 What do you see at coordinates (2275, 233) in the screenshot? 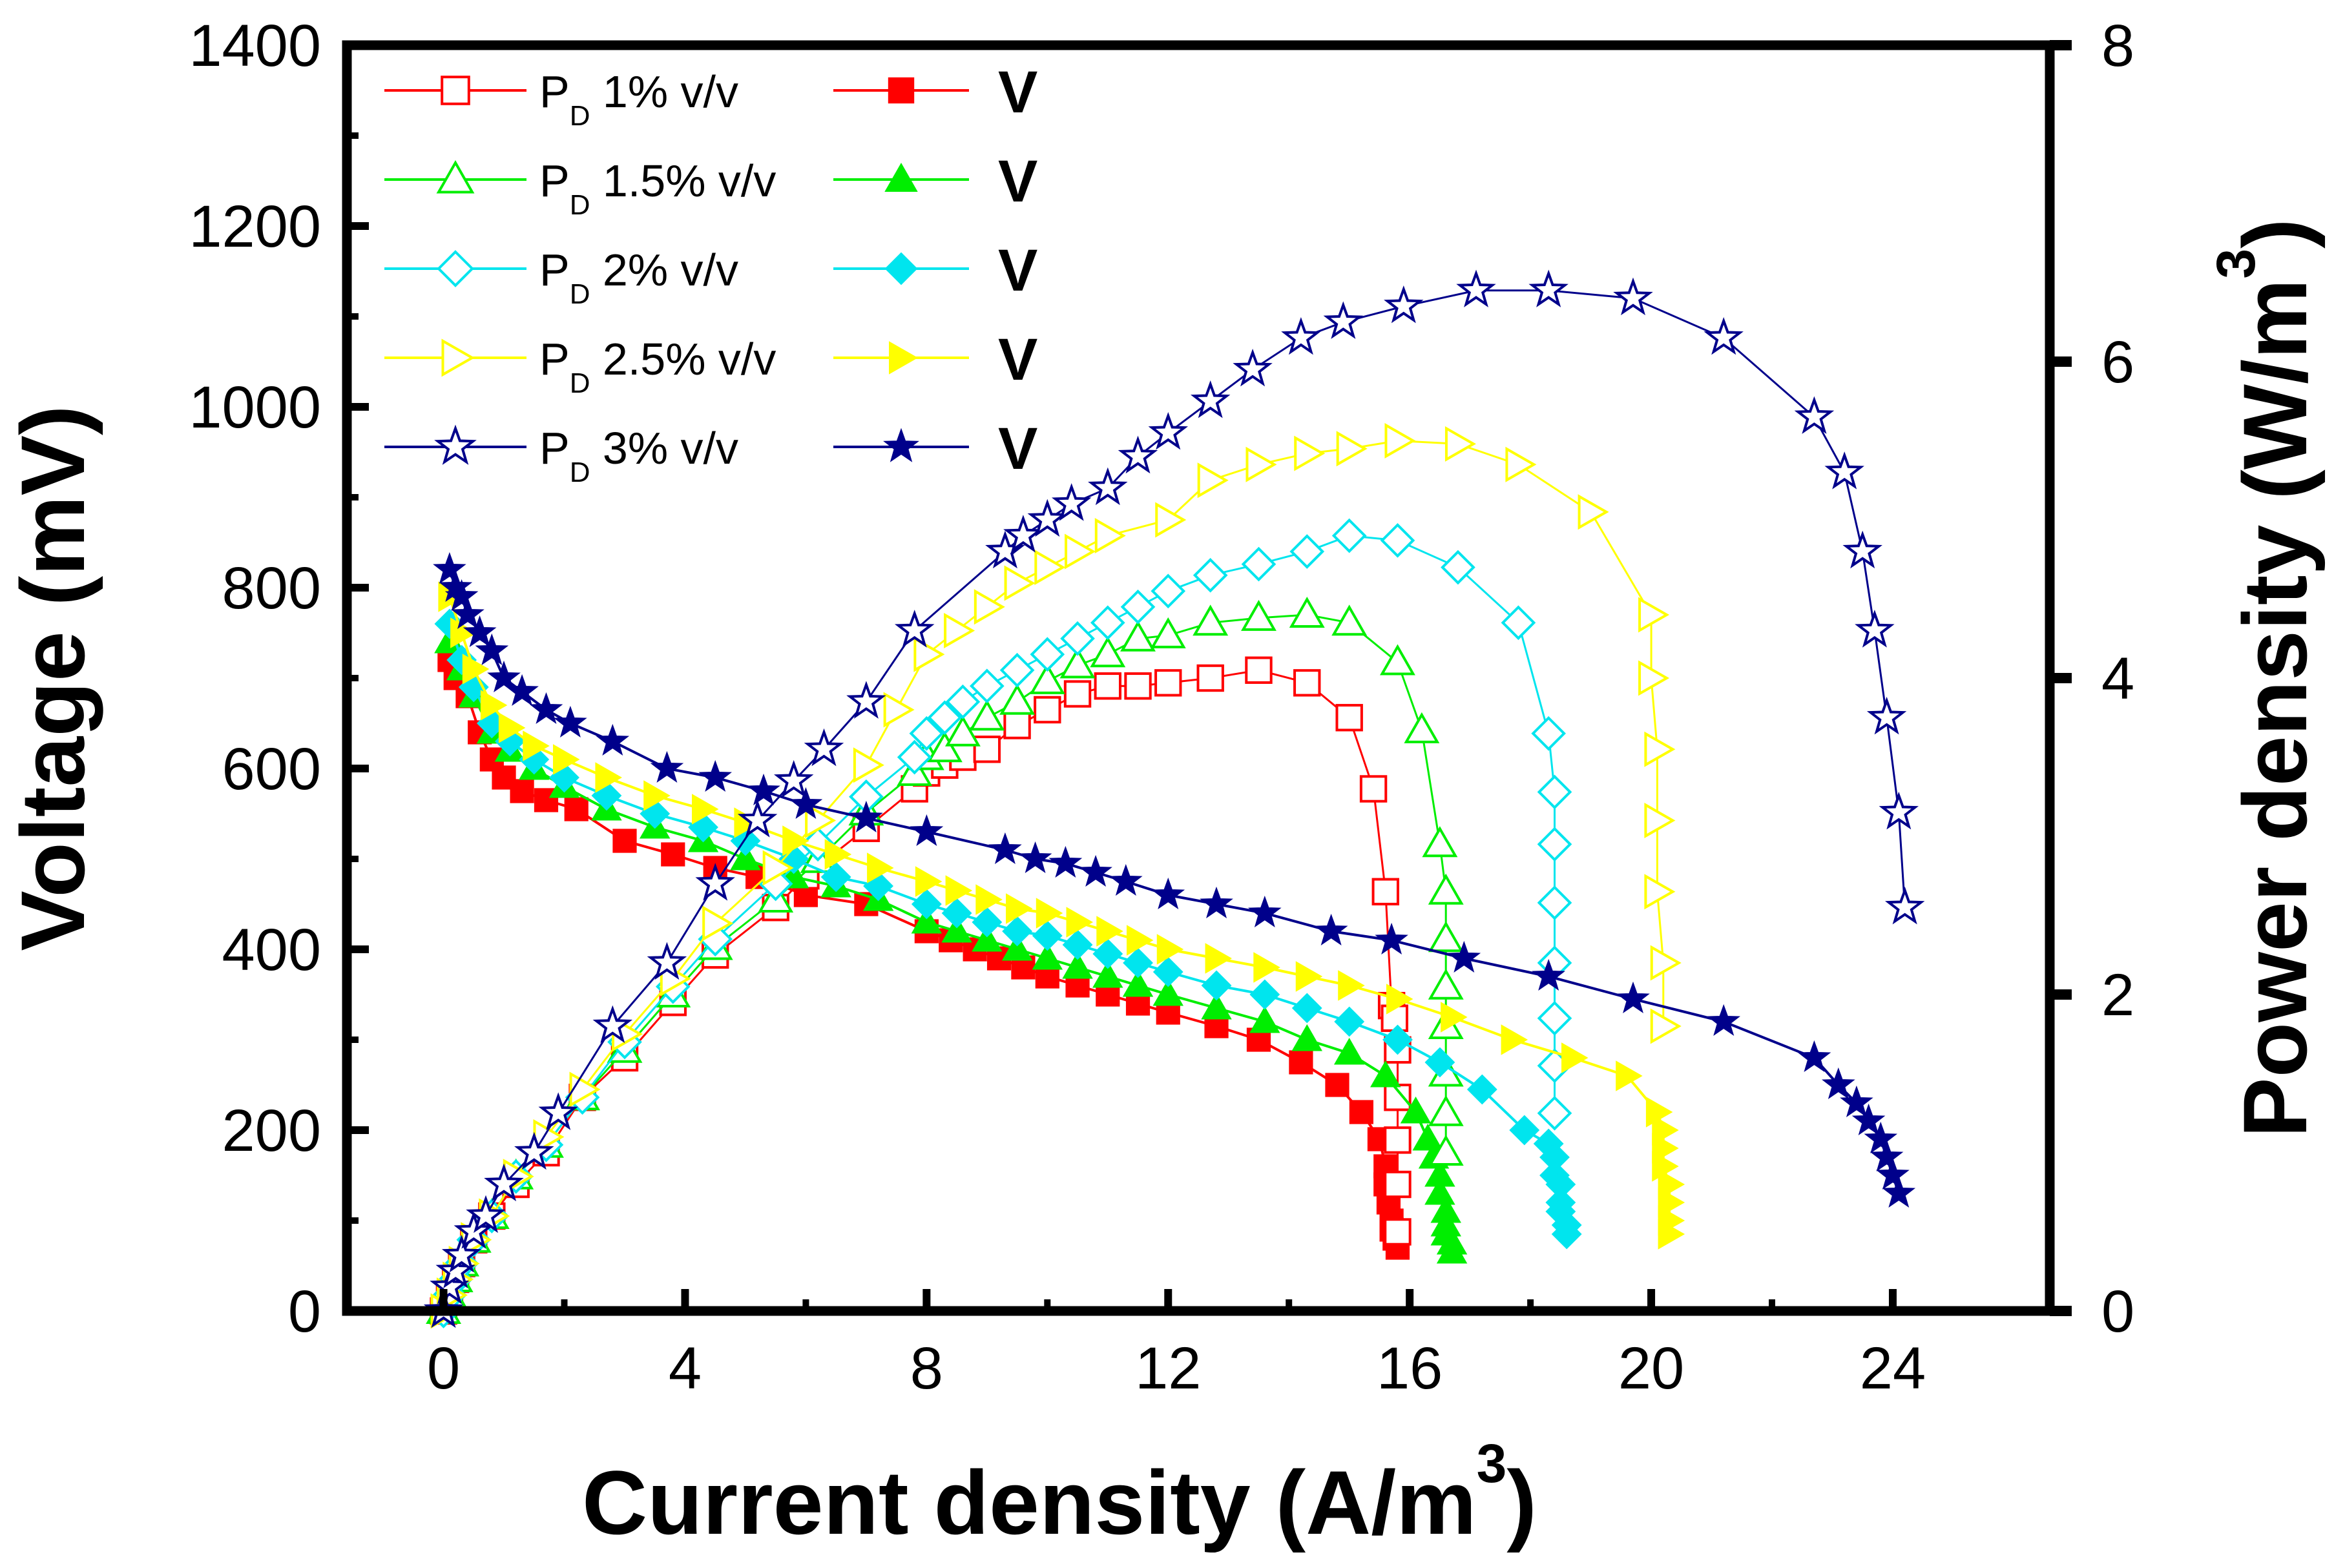
I see `y-right-axis-title-close: )` at bounding box center [2275, 233].